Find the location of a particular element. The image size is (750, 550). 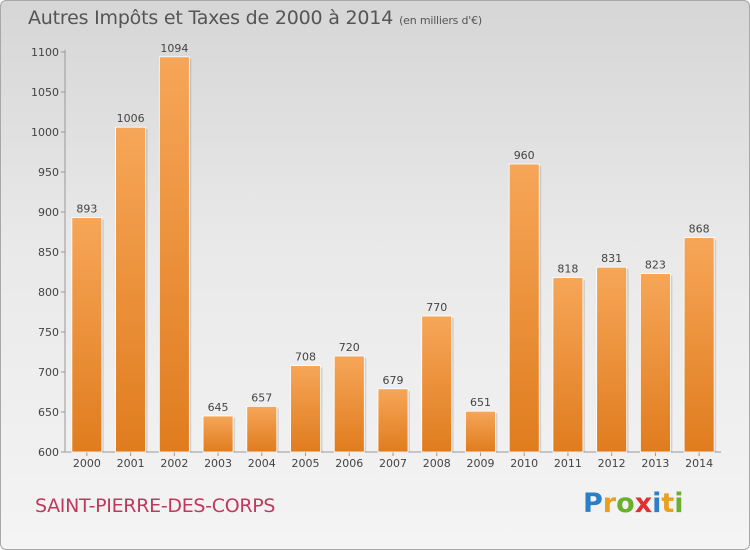

bar-value-label: 868 is located at coordinates (699, 229).